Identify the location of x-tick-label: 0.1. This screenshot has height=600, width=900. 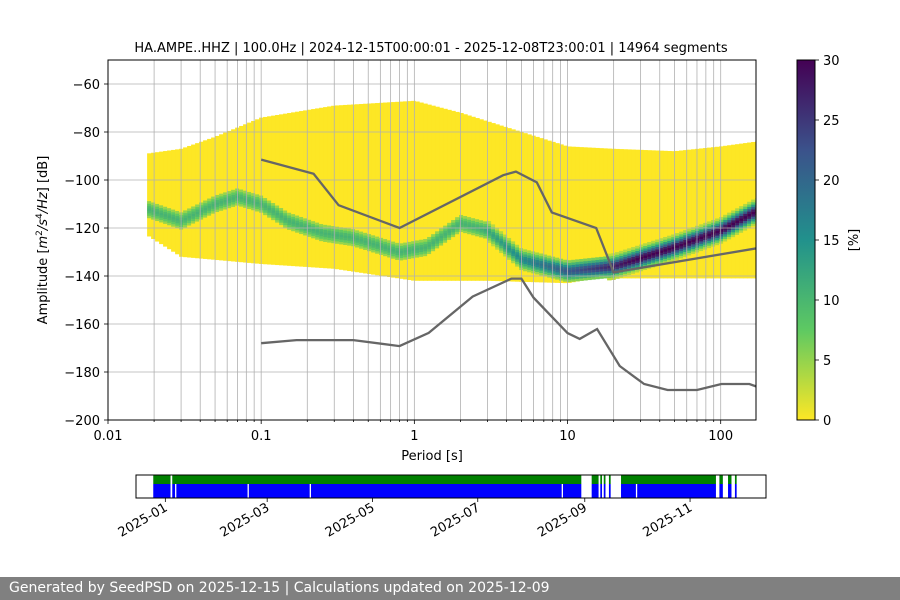
(261, 436).